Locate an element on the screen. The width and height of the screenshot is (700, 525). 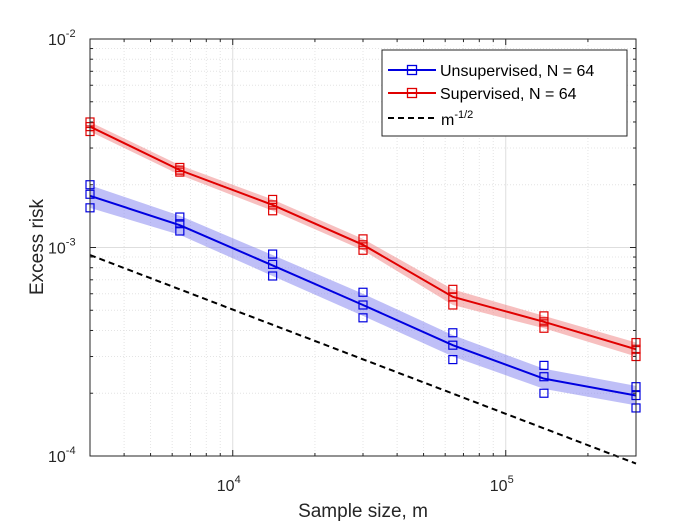
x-tick-label: 10⁴ is located at coordinates (229, 484).